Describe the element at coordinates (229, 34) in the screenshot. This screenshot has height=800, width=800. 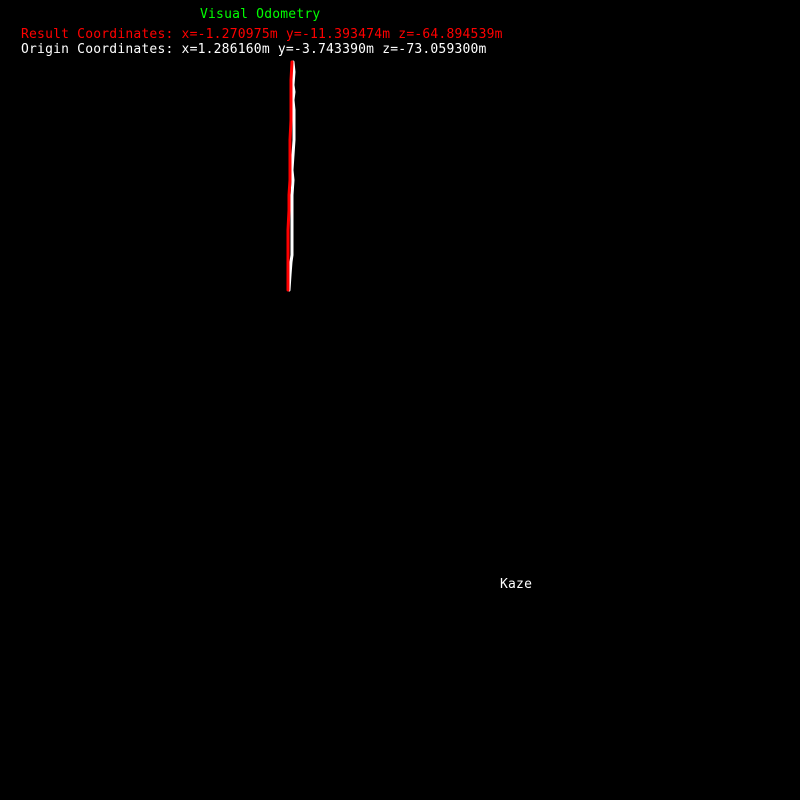
I see `result-x: x=-1.270975m` at that location.